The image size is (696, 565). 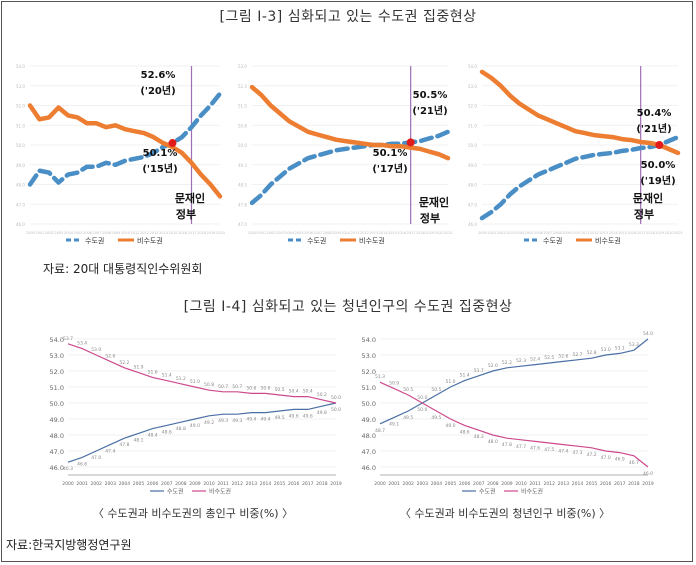 What do you see at coordinates (172, 143) in the screenshot?
I see `crossover-marker` at bounding box center [172, 143].